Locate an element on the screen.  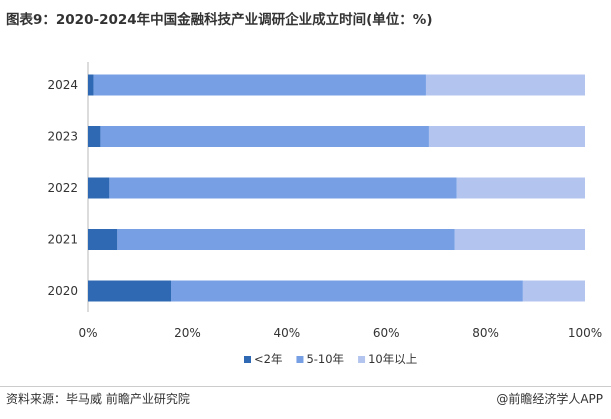
x-tick-label: 100% is located at coordinates (585, 333).